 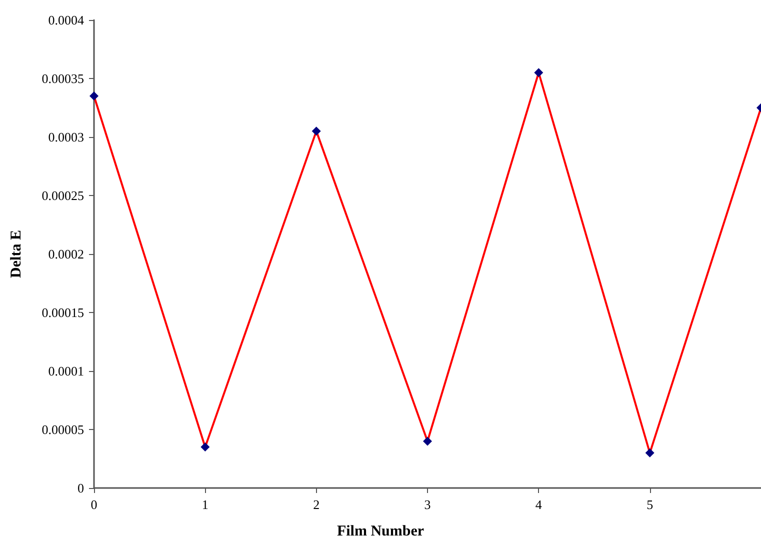 I want to click on y-tick-label: 0, so click(x=81, y=488).